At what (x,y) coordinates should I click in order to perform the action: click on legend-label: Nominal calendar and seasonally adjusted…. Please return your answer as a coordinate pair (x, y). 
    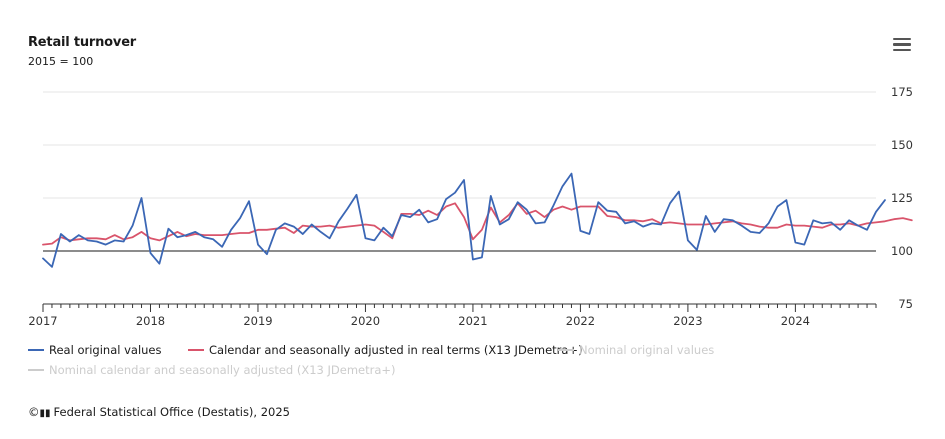
    Looking at the image, I should click on (222, 370).